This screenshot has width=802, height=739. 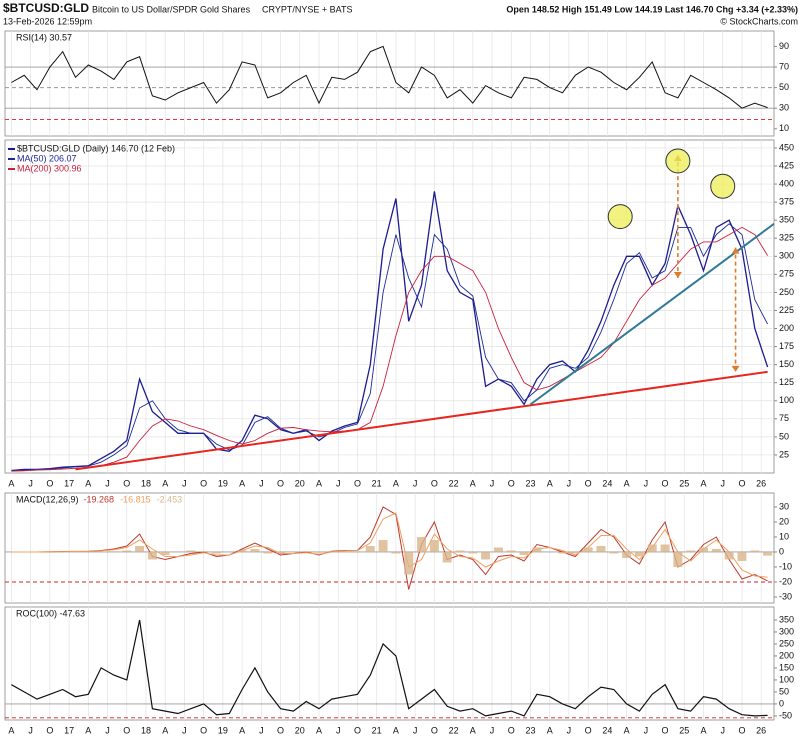 I want to click on y-tick-label: -30, so click(x=785, y=596).